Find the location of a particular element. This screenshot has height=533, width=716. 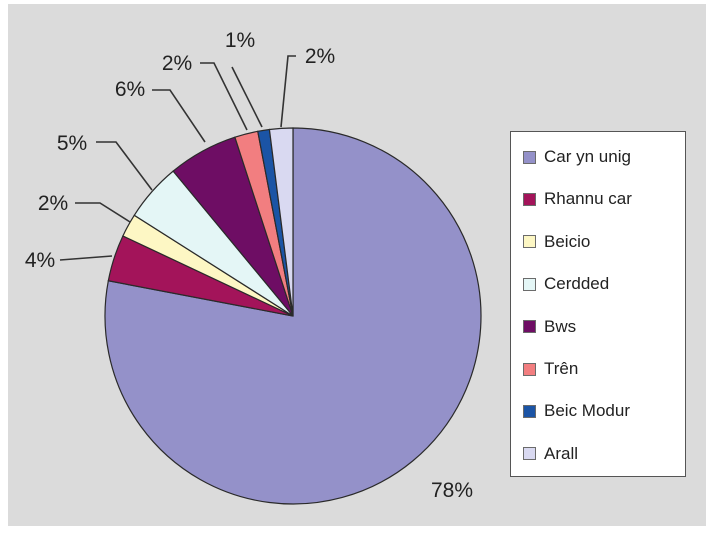

legend-item: Trên is located at coordinates (550, 369).